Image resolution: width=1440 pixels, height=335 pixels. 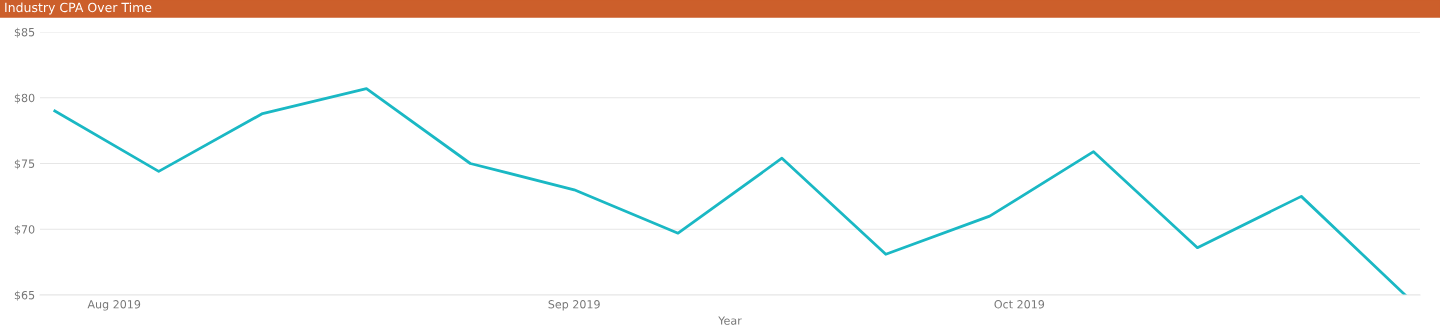 I want to click on x-axis-title: Year, so click(x=730, y=320).